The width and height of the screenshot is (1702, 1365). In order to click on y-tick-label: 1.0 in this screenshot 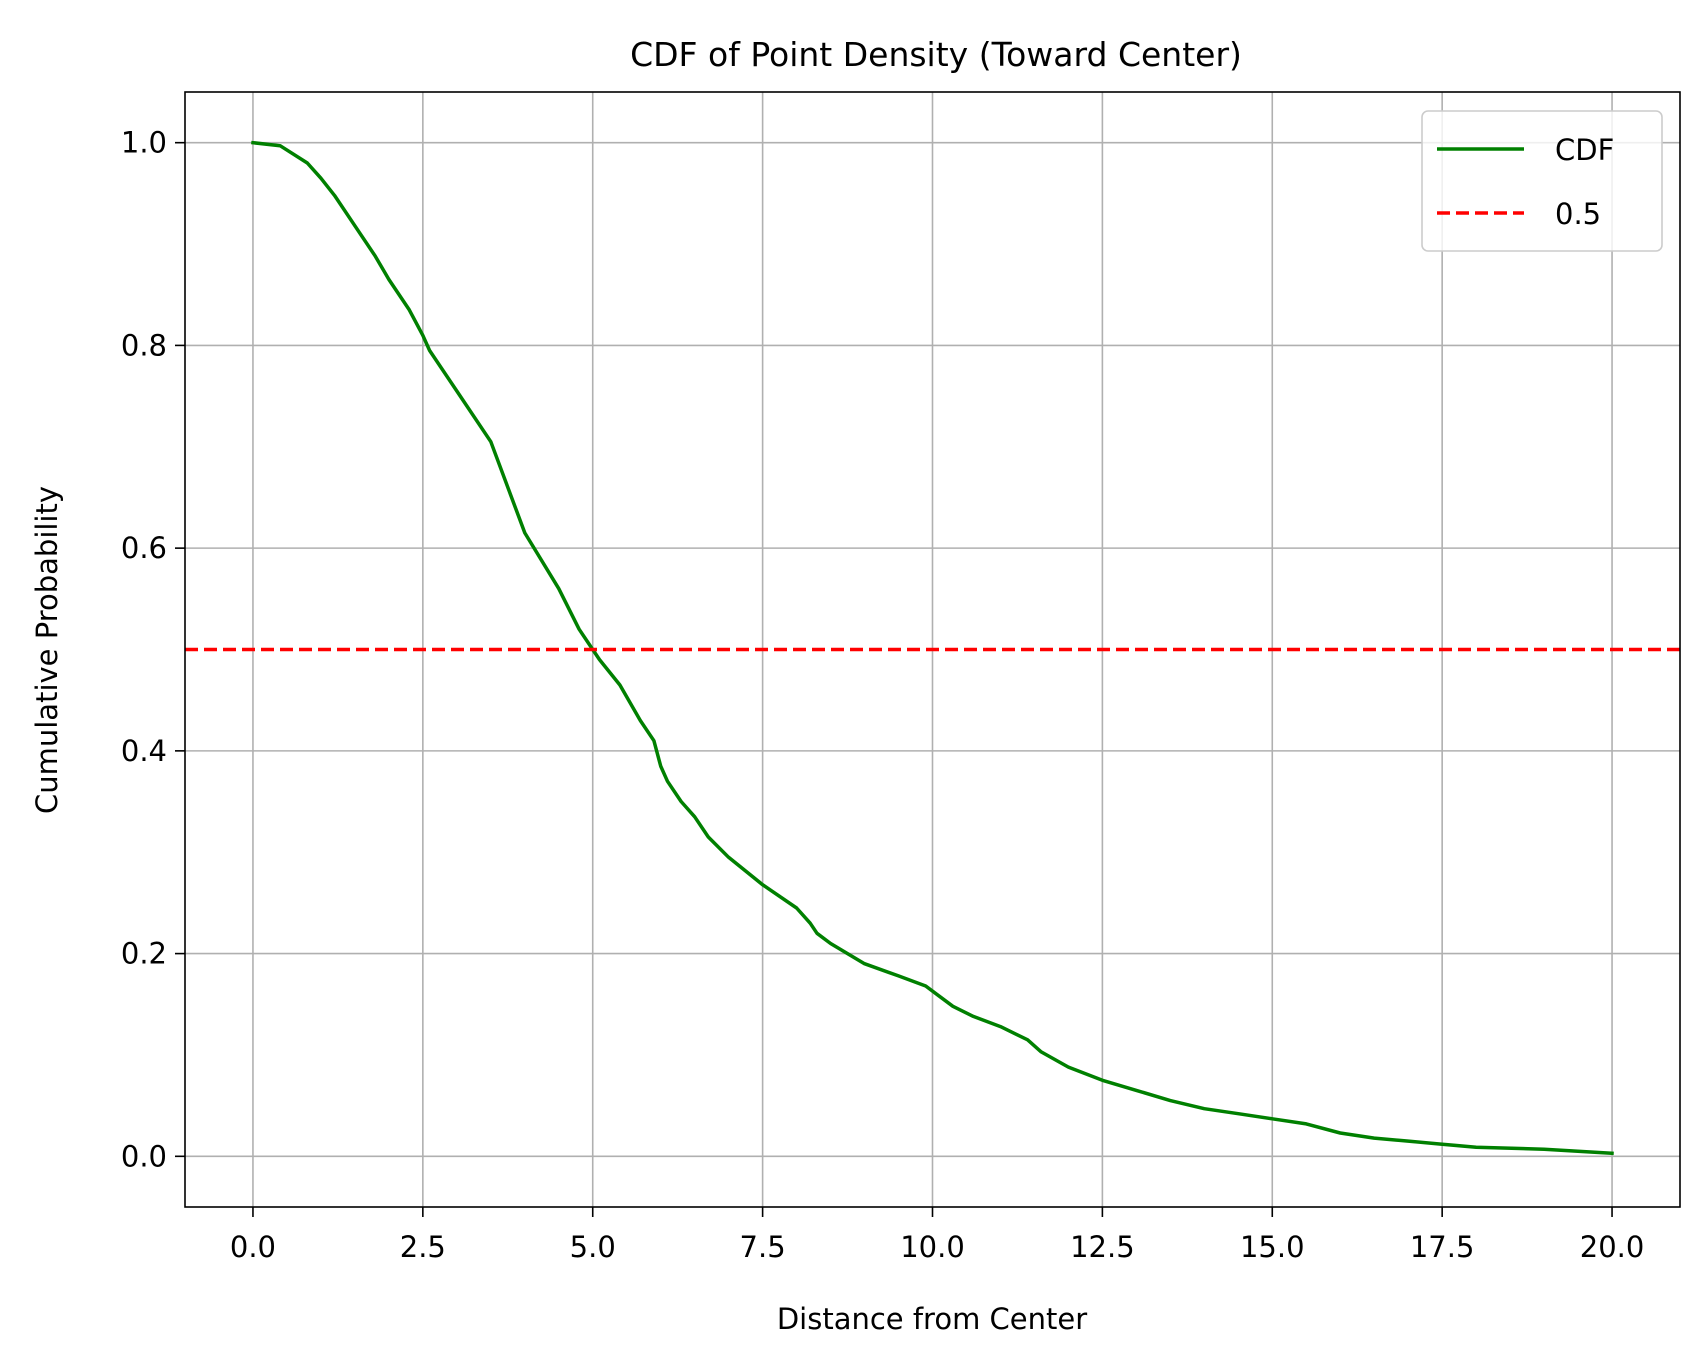, I will do `click(144, 143)`.